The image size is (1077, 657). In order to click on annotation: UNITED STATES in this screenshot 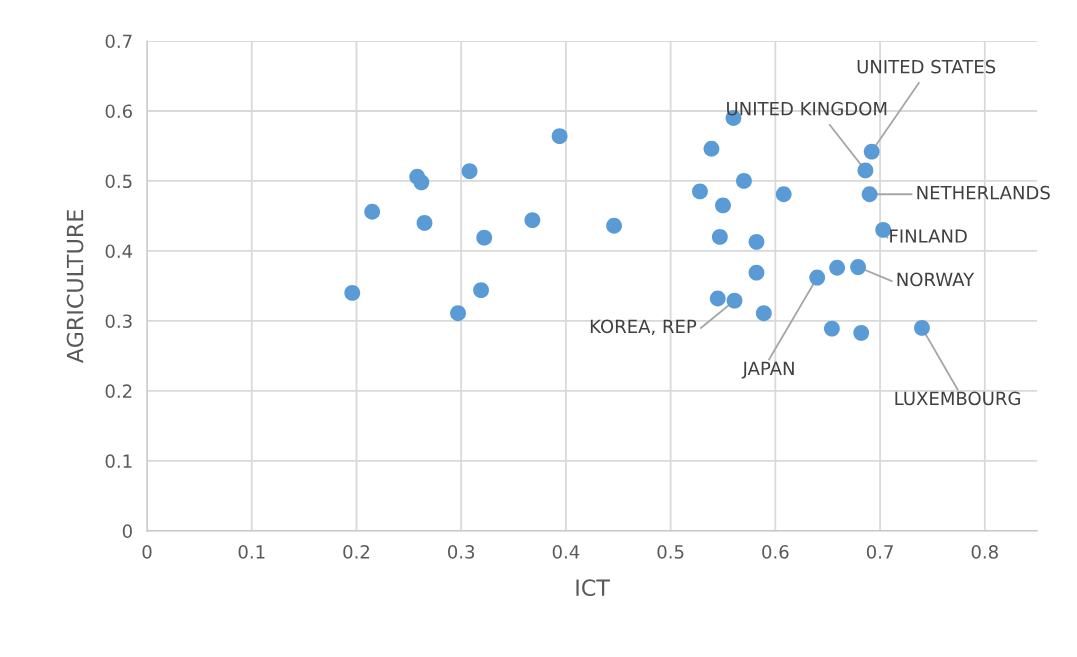, I will do `click(926, 66)`.